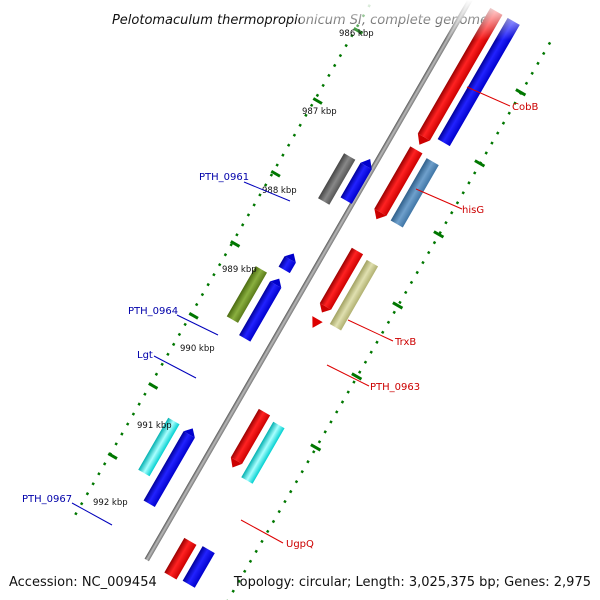  I want to click on tick-label-989: 989 kbp, so click(239, 270).